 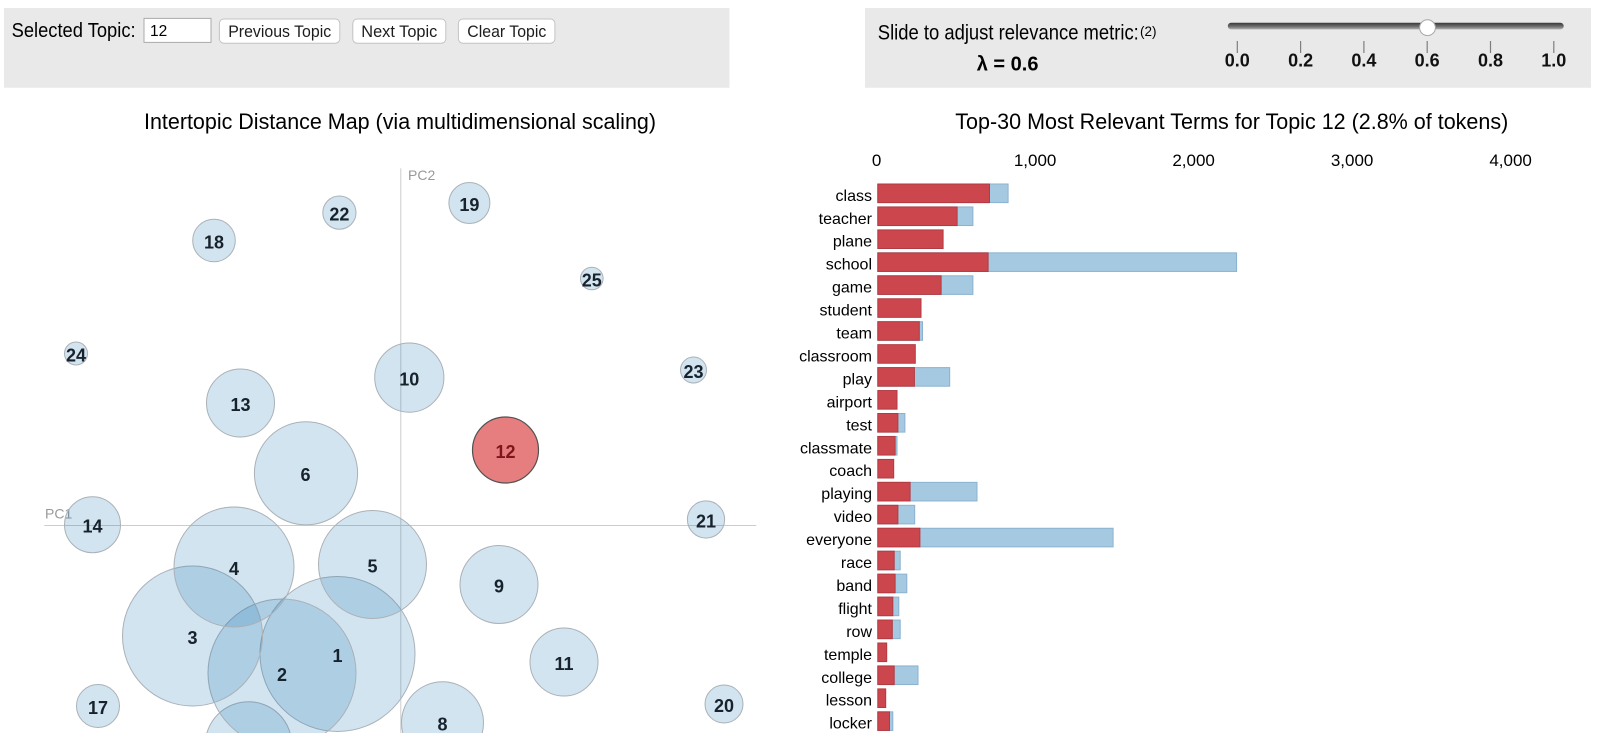 What do you see at coordinates (337, 656) in the screenshot?
I see `svg-text: 1` at bounding box center [337, 656].